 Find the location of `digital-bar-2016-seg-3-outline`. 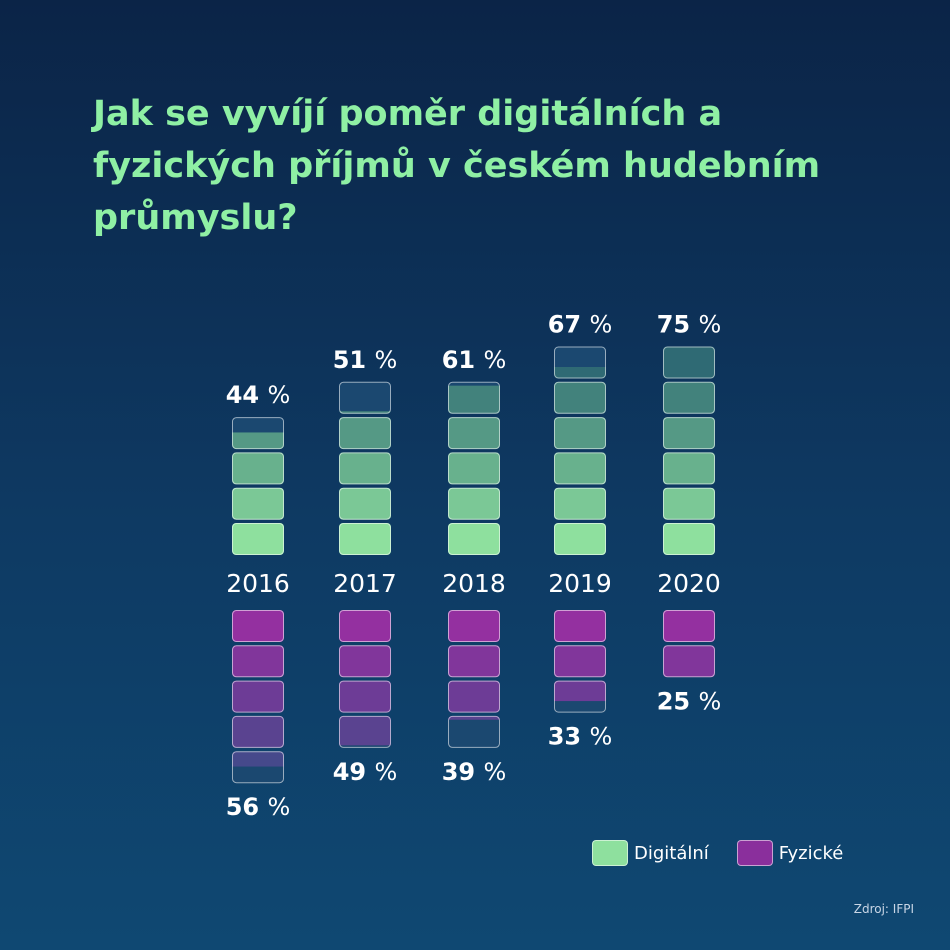

digital-bar-2016-seg-3-outline is located at coordinates (258, 468).